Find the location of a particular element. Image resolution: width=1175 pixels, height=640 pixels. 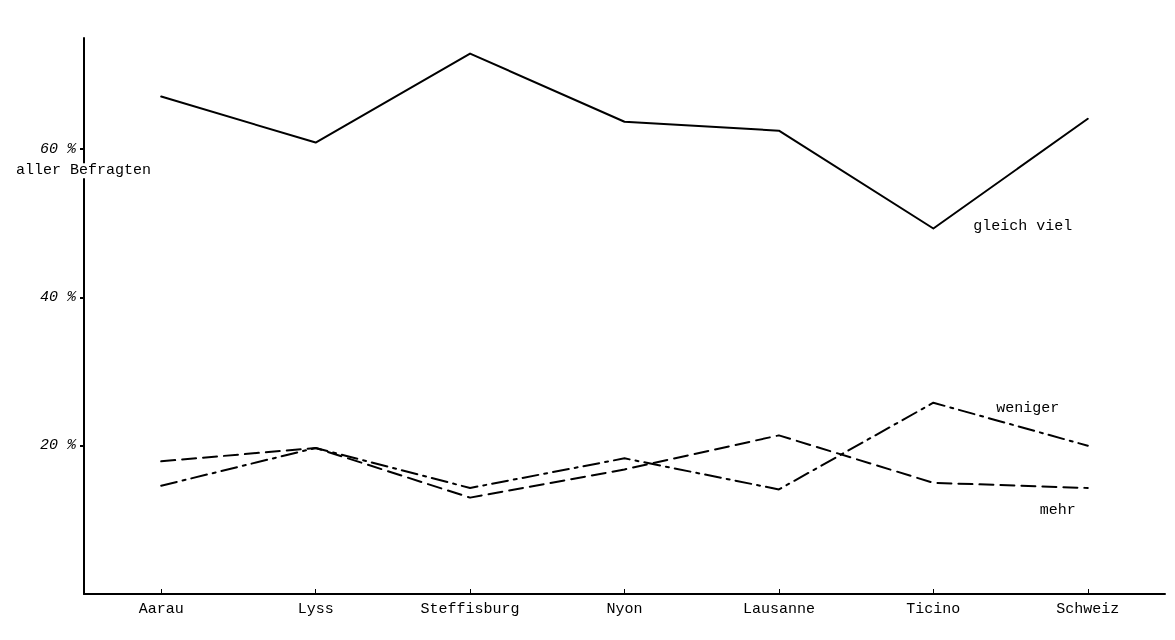

series-label: weniger is located at coordinates (1028, 408).